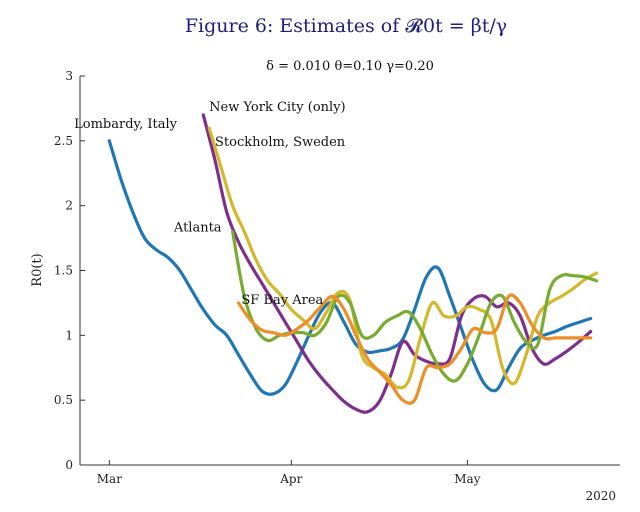 This screenshot has height=512, width=640. What do you see at coordinates (350, 66) in the screenshot?
I see `parameter-label: δ = 0.010 θ=0.10 γ=0.20` at bounding box center [350, 66].